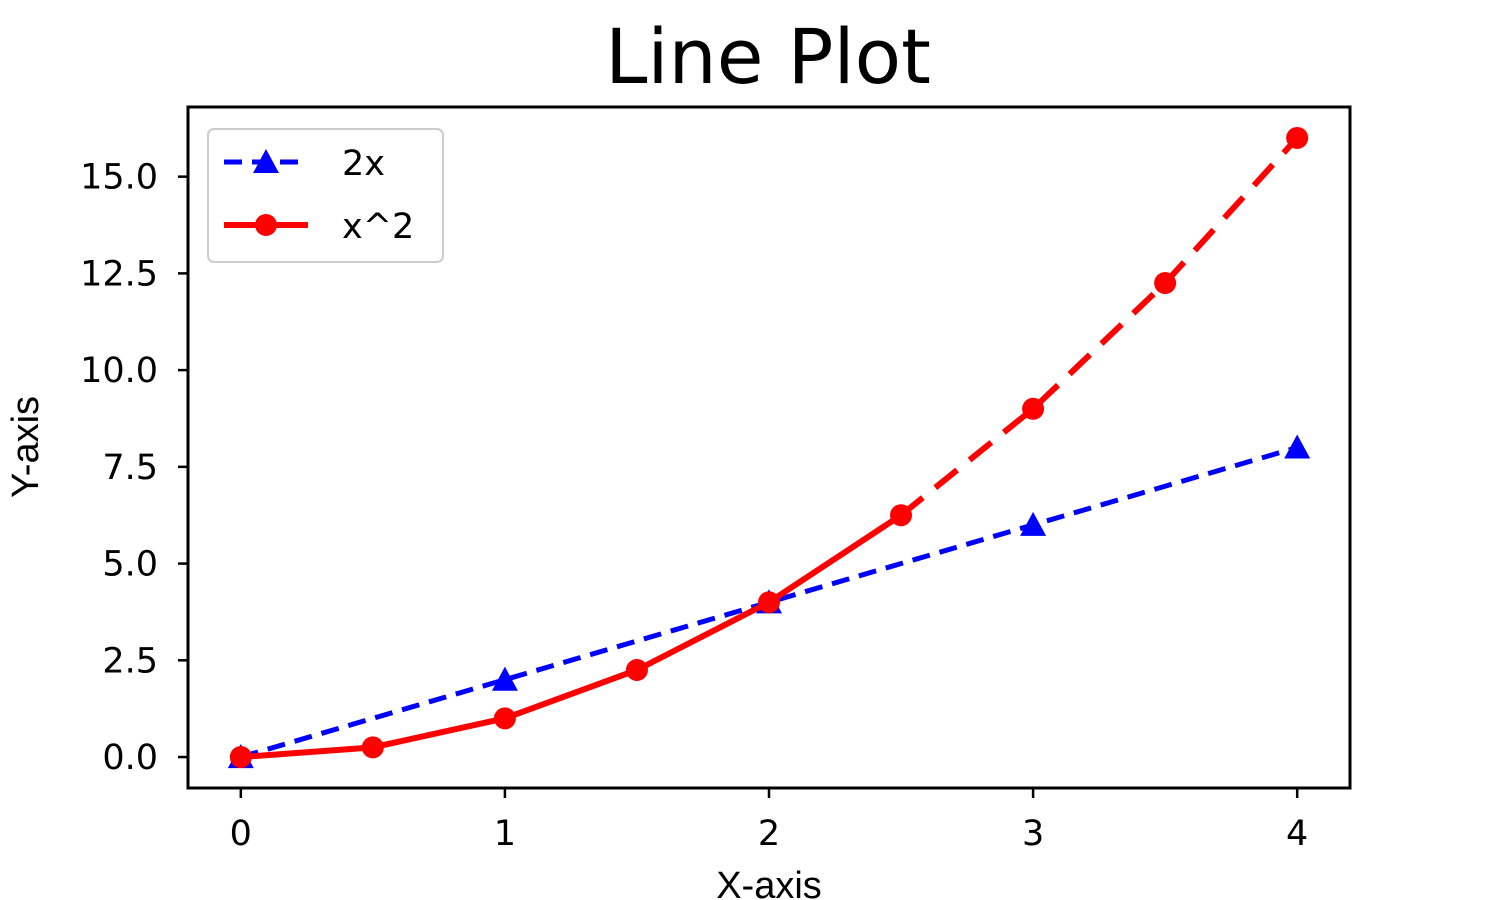 This screenshot has width=1500, height=900. I want to click on y-tick-label: 2.5, so click(130, 661).